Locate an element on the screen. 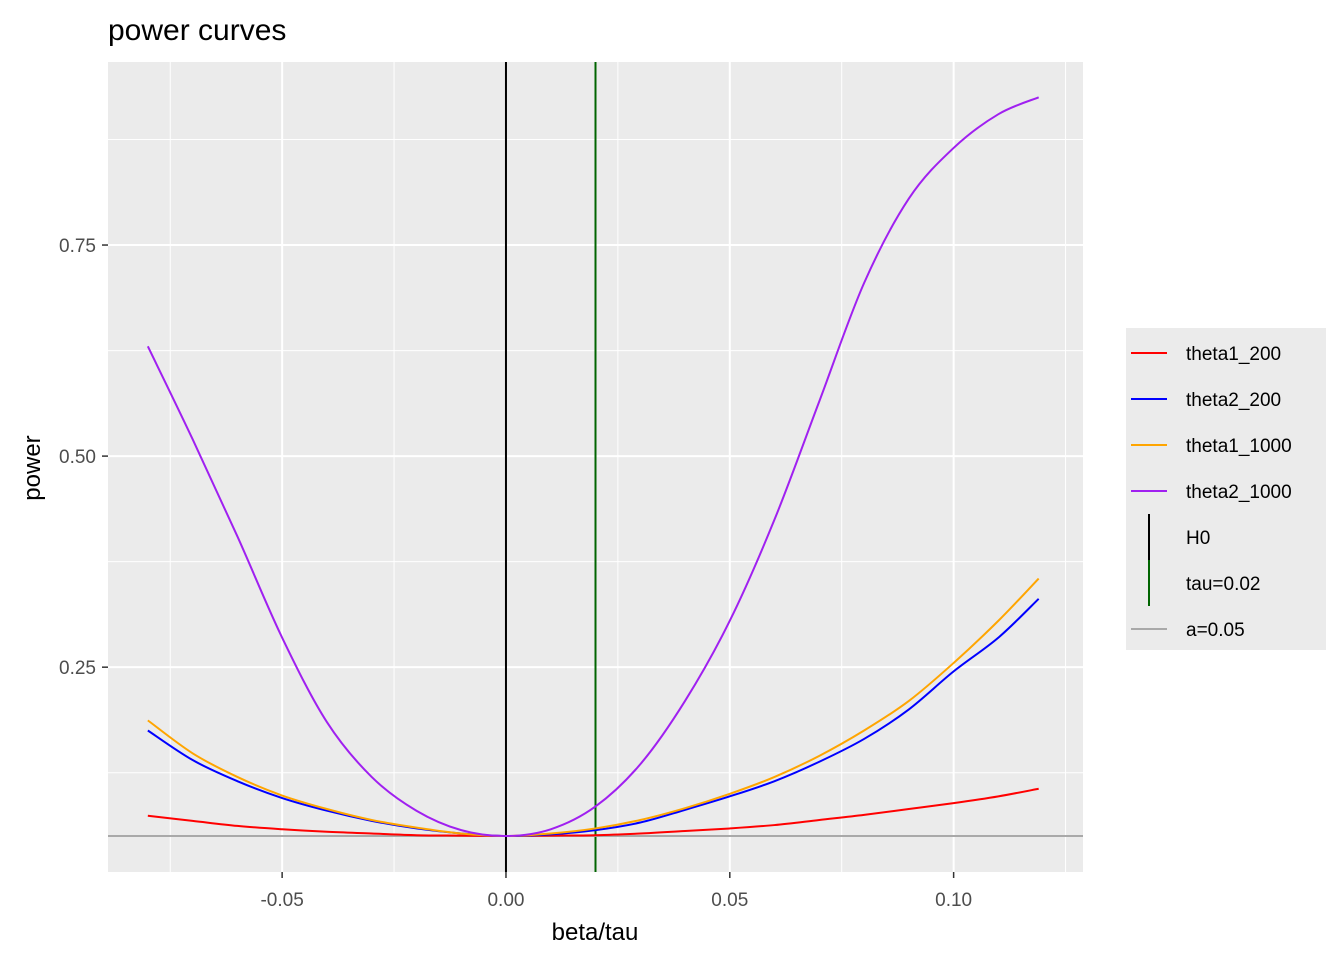 This screenshot has height=965, width=1344. legend-theta2-200-label: theta2_200 is located at coordinates (1233, 400).